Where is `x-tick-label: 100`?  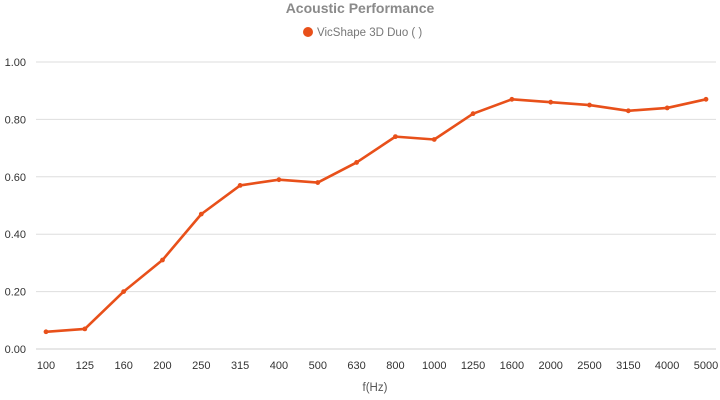 x-tick-label: 100 is located at coordinates (46, 366).